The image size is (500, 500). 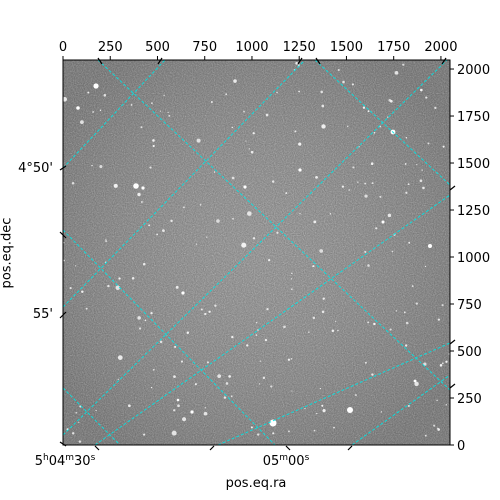 I want to click on ra-tick-label-1: 5h04m30s, so click(x=65, y=461).